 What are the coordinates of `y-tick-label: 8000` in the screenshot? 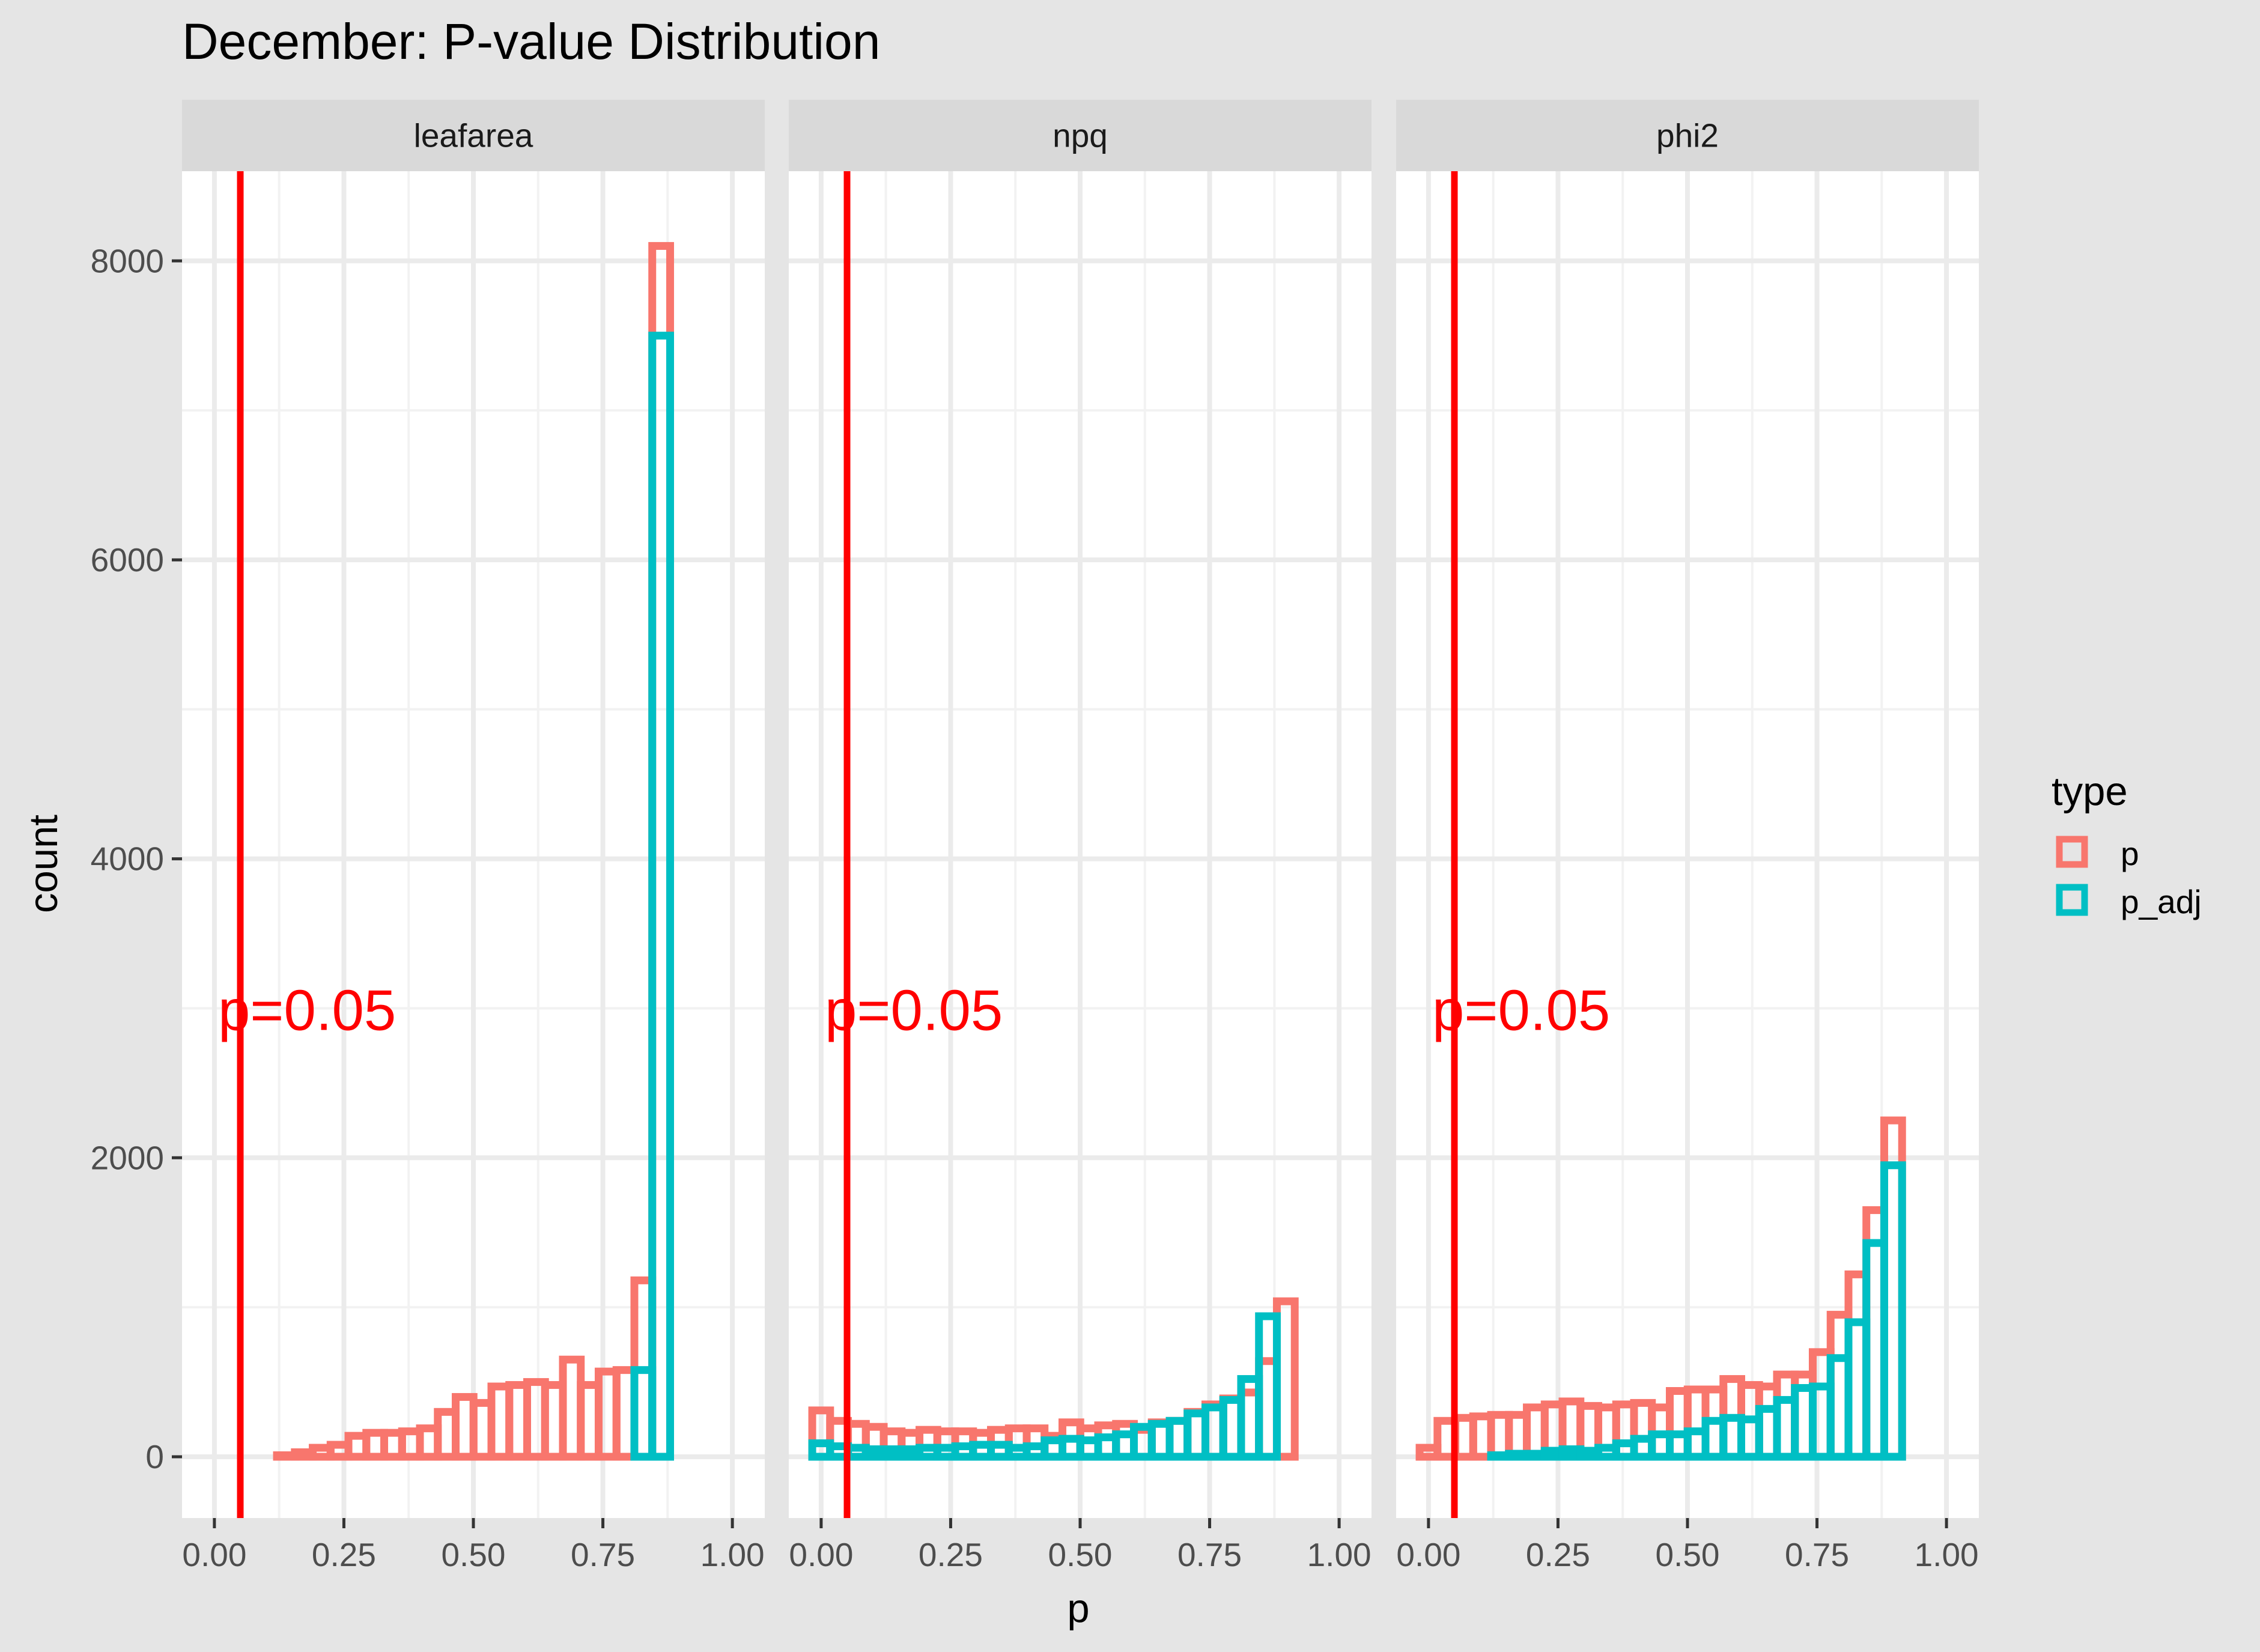 It's located at (127, 260).